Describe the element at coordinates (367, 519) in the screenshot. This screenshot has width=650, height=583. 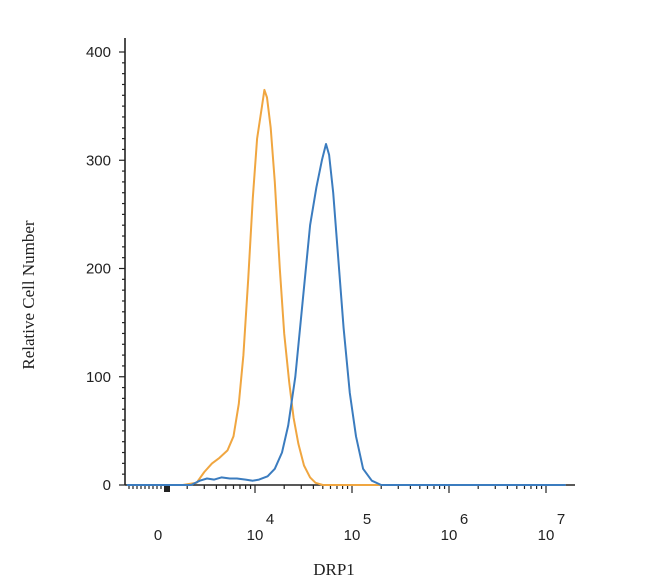
I see `x-tick-exponent: 5` at that location.